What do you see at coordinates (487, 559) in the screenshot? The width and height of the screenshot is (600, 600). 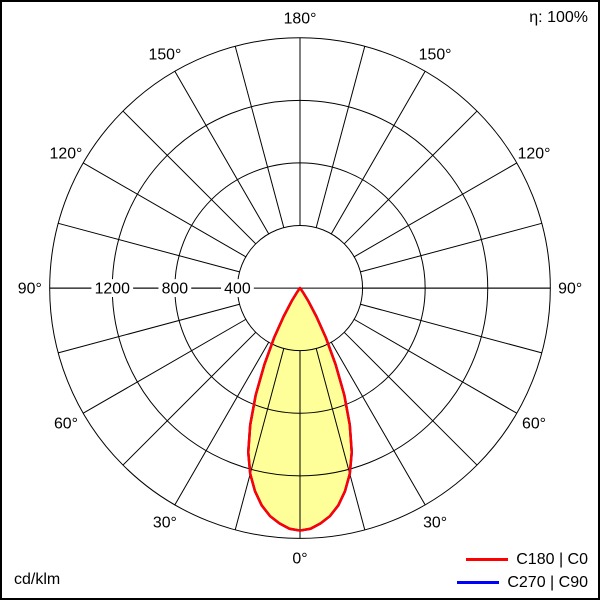 I see `legend-line-c0-c180` at bounding box center [487, 559].